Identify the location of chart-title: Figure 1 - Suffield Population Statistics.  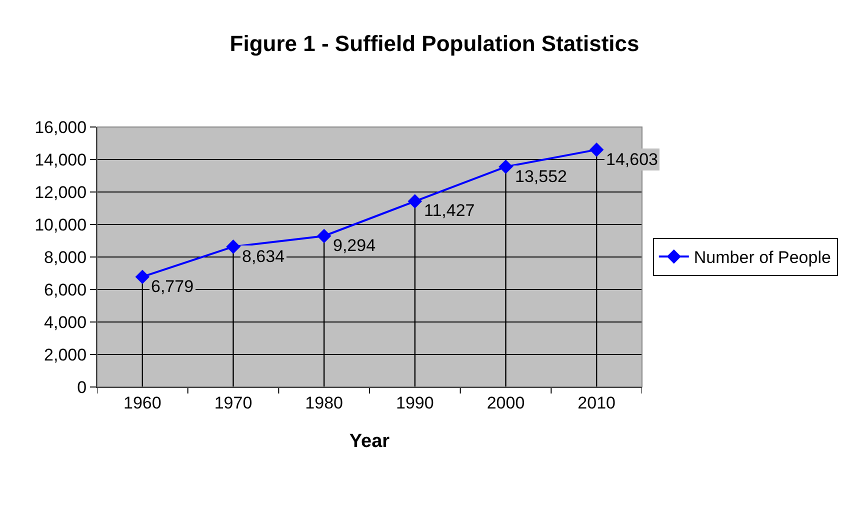
(435, 43).